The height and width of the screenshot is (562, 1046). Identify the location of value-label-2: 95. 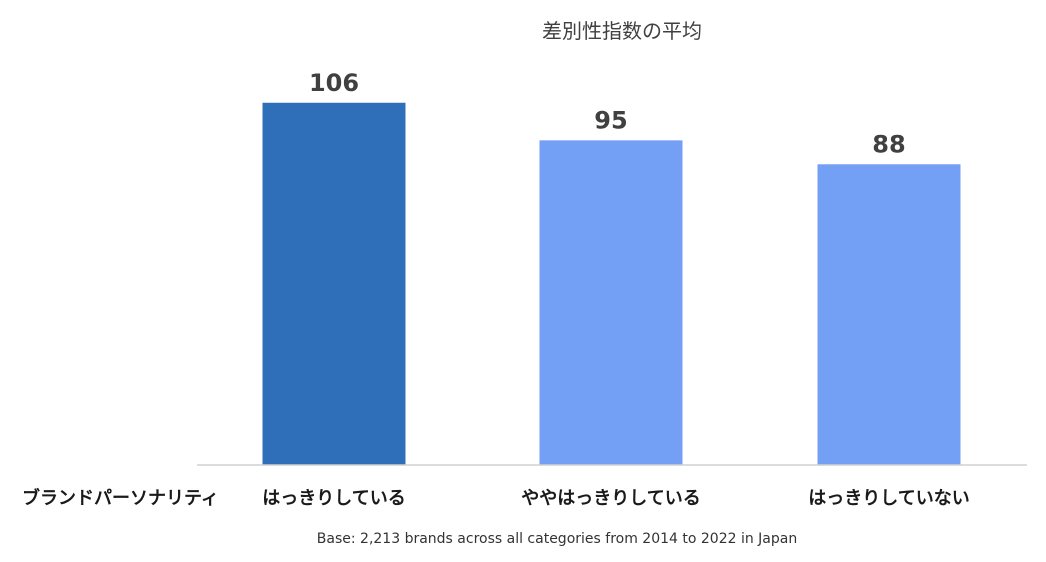
(610, 120).